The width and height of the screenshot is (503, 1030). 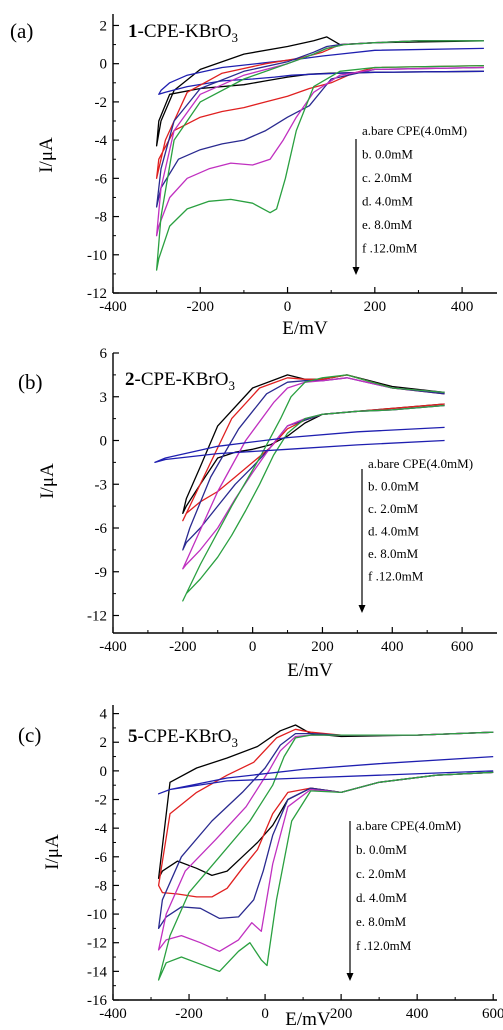 What do you see at coordinates (104, 715) in the screenshot?
I see `y-tick-label: 4` at bounding box center [104, 715].